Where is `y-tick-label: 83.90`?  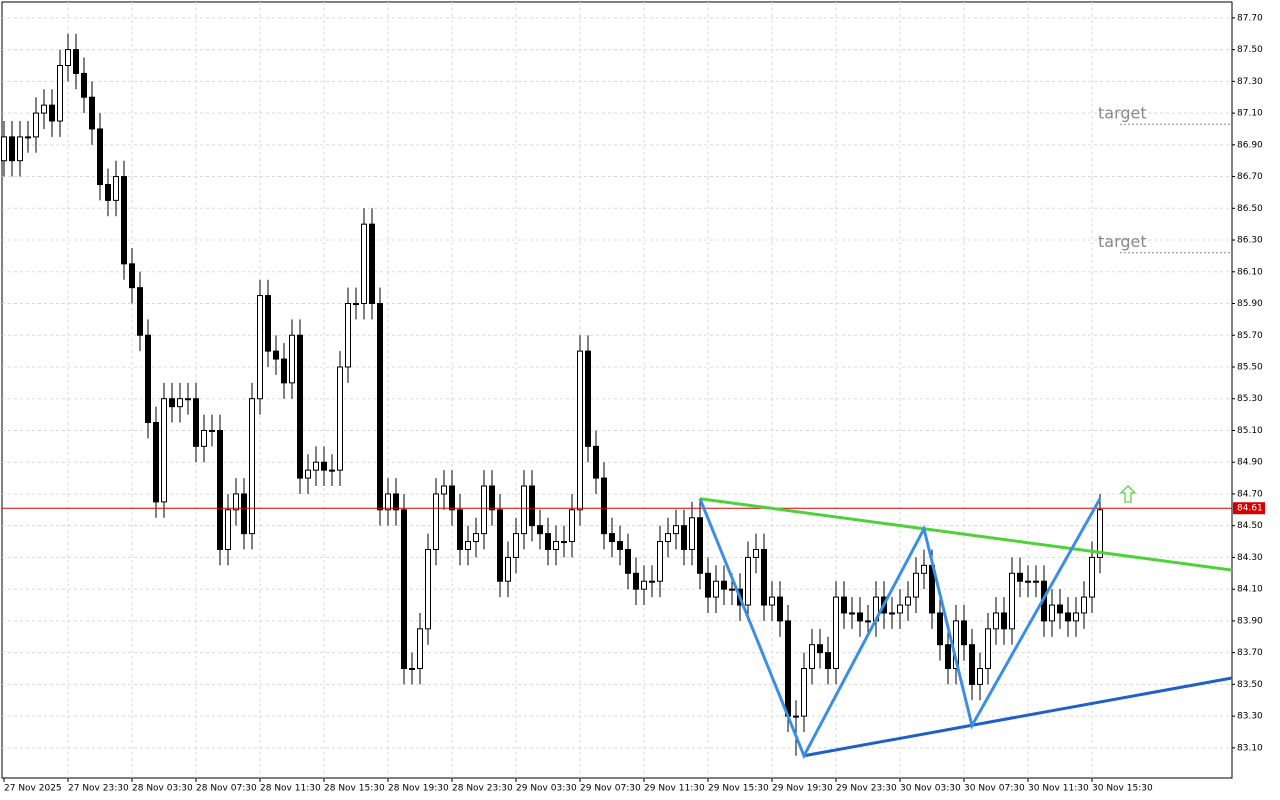 y-tick-label: 83.90 is located at coordinates (1250, 621).